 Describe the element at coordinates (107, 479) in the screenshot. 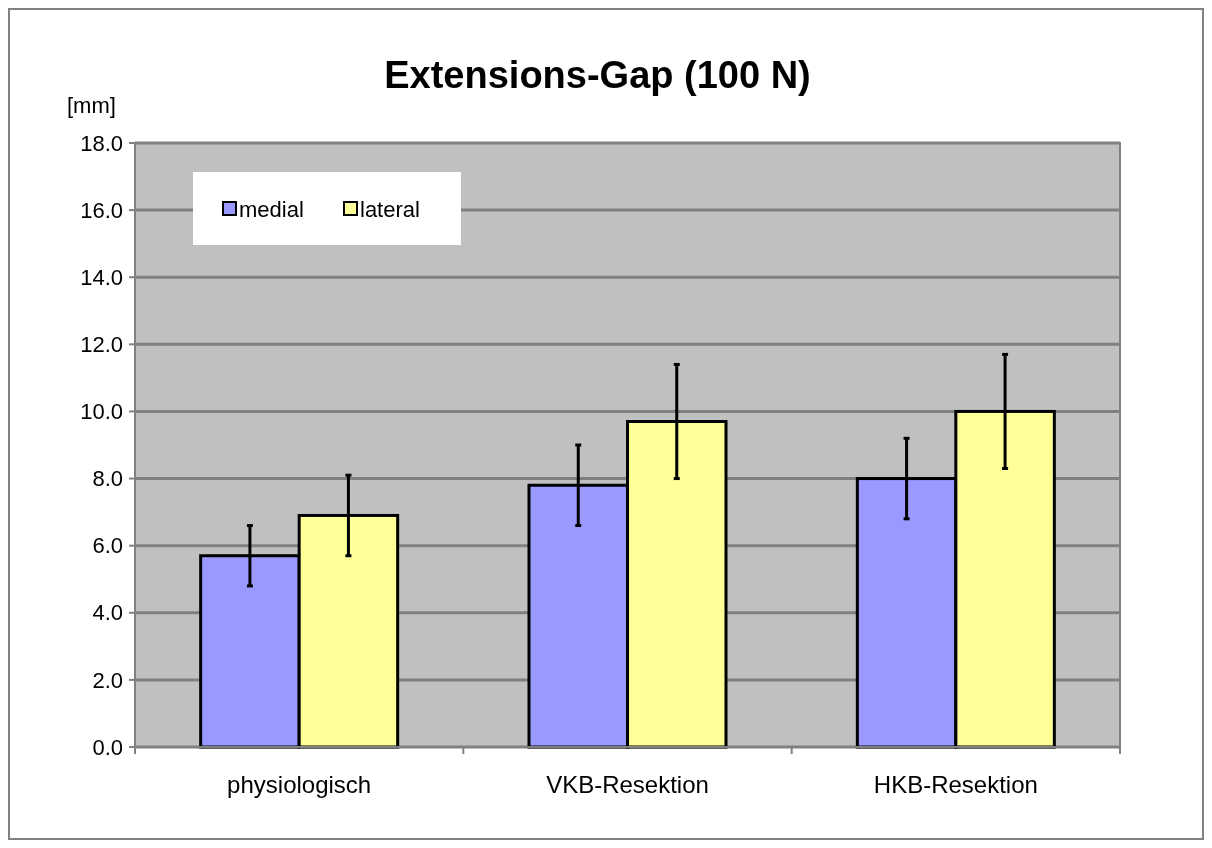

I see `y-tick-label: 8.0` at that location.